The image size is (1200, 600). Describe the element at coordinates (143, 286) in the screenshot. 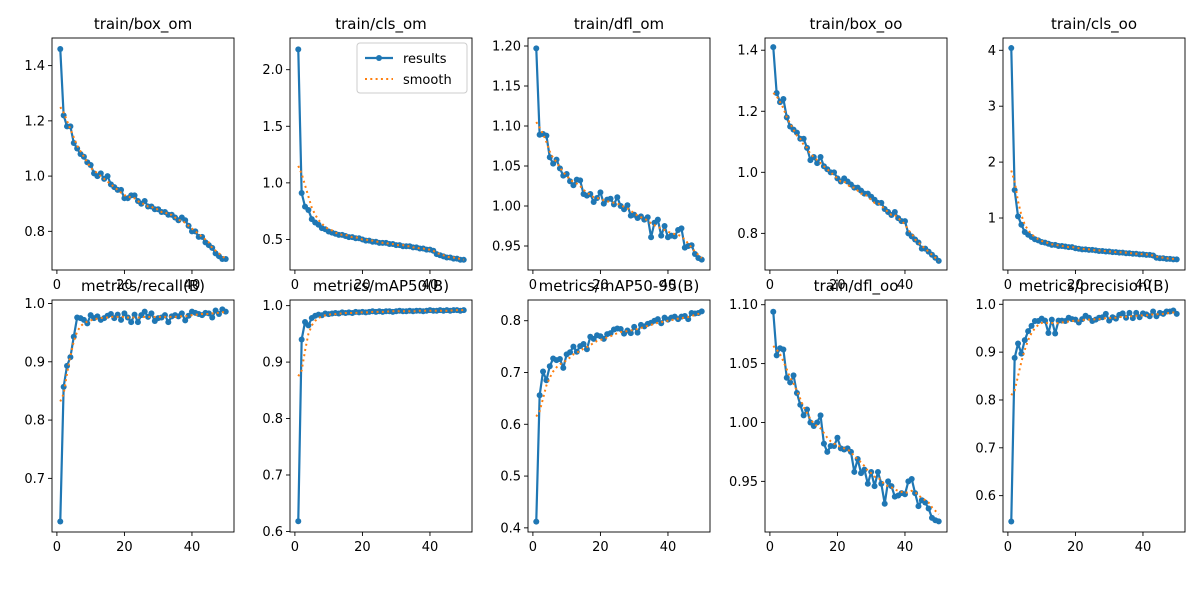

I see `subplot-title: metrics/recall(B)` at that location.